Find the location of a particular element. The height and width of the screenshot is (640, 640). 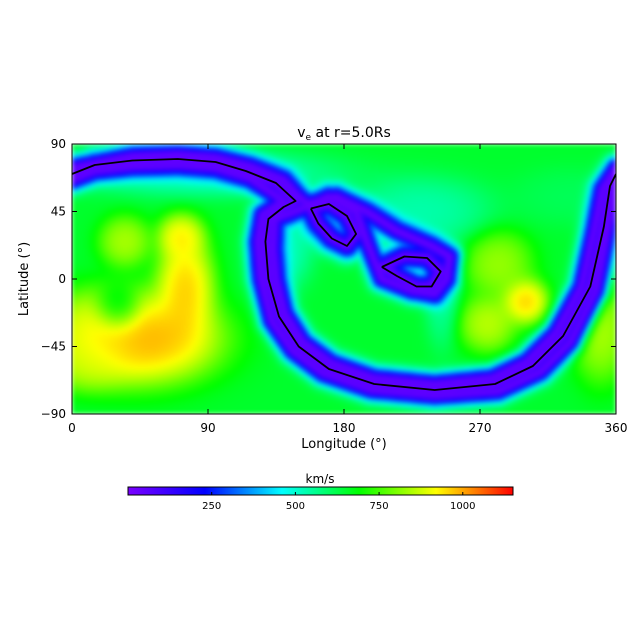

colorbar-ticks: 250 500 750 1000 is located at coordinates (339, 502).